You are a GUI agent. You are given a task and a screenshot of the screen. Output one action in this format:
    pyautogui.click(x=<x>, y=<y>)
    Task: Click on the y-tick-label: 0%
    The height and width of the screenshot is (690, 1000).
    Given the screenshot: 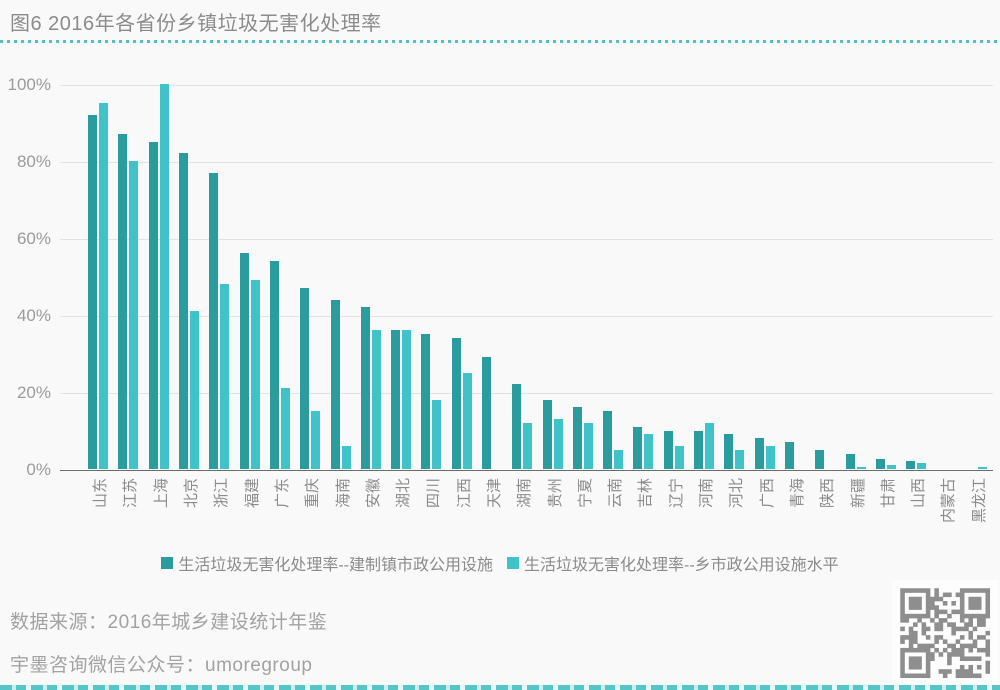 What is the action you would take?
    pyautogui.click(x=38, y=469)
    